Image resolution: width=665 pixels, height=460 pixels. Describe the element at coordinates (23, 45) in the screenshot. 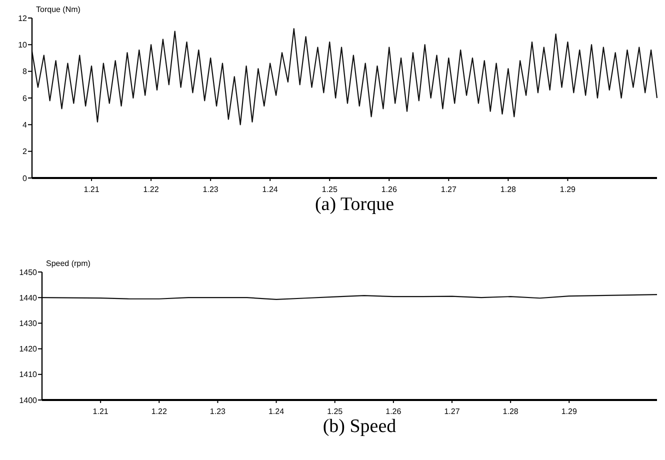

I see `y-tick-label: 10` at that location.